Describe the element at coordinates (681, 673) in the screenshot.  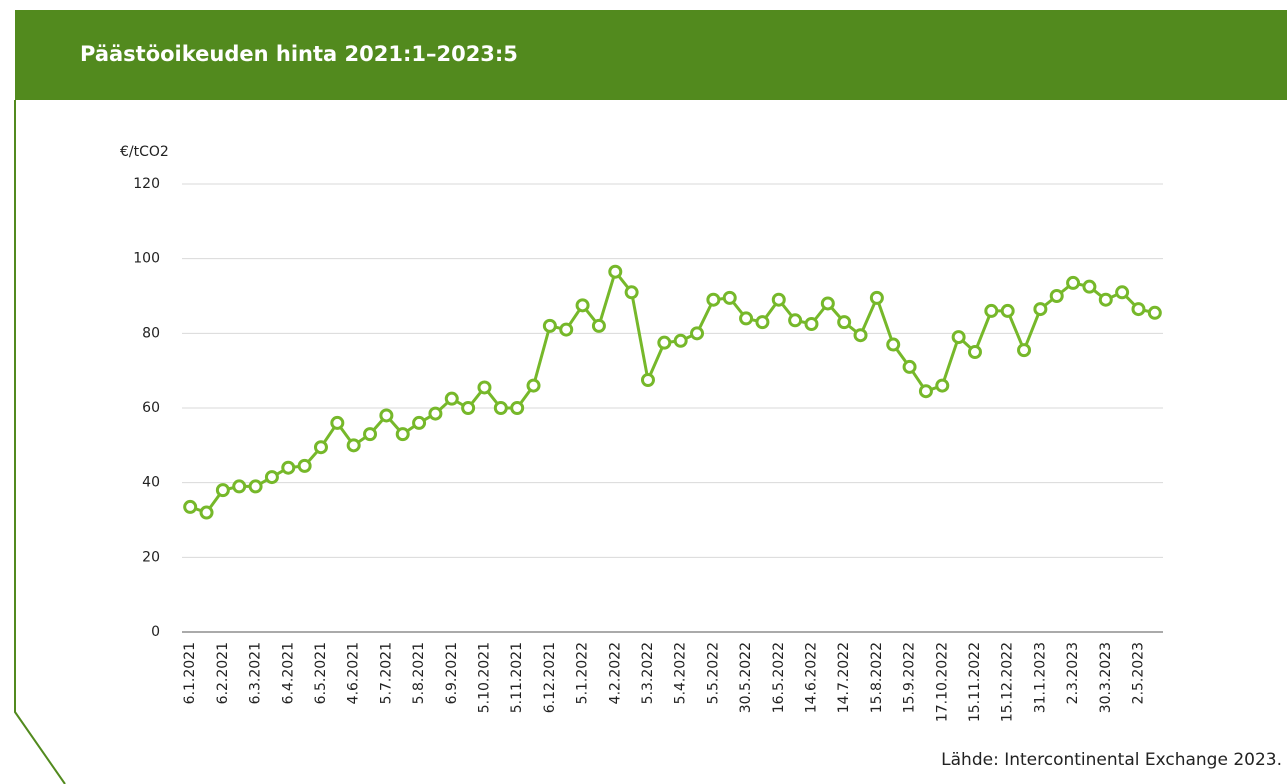
I see `x-tick-label: 5.4.2022` at that location.